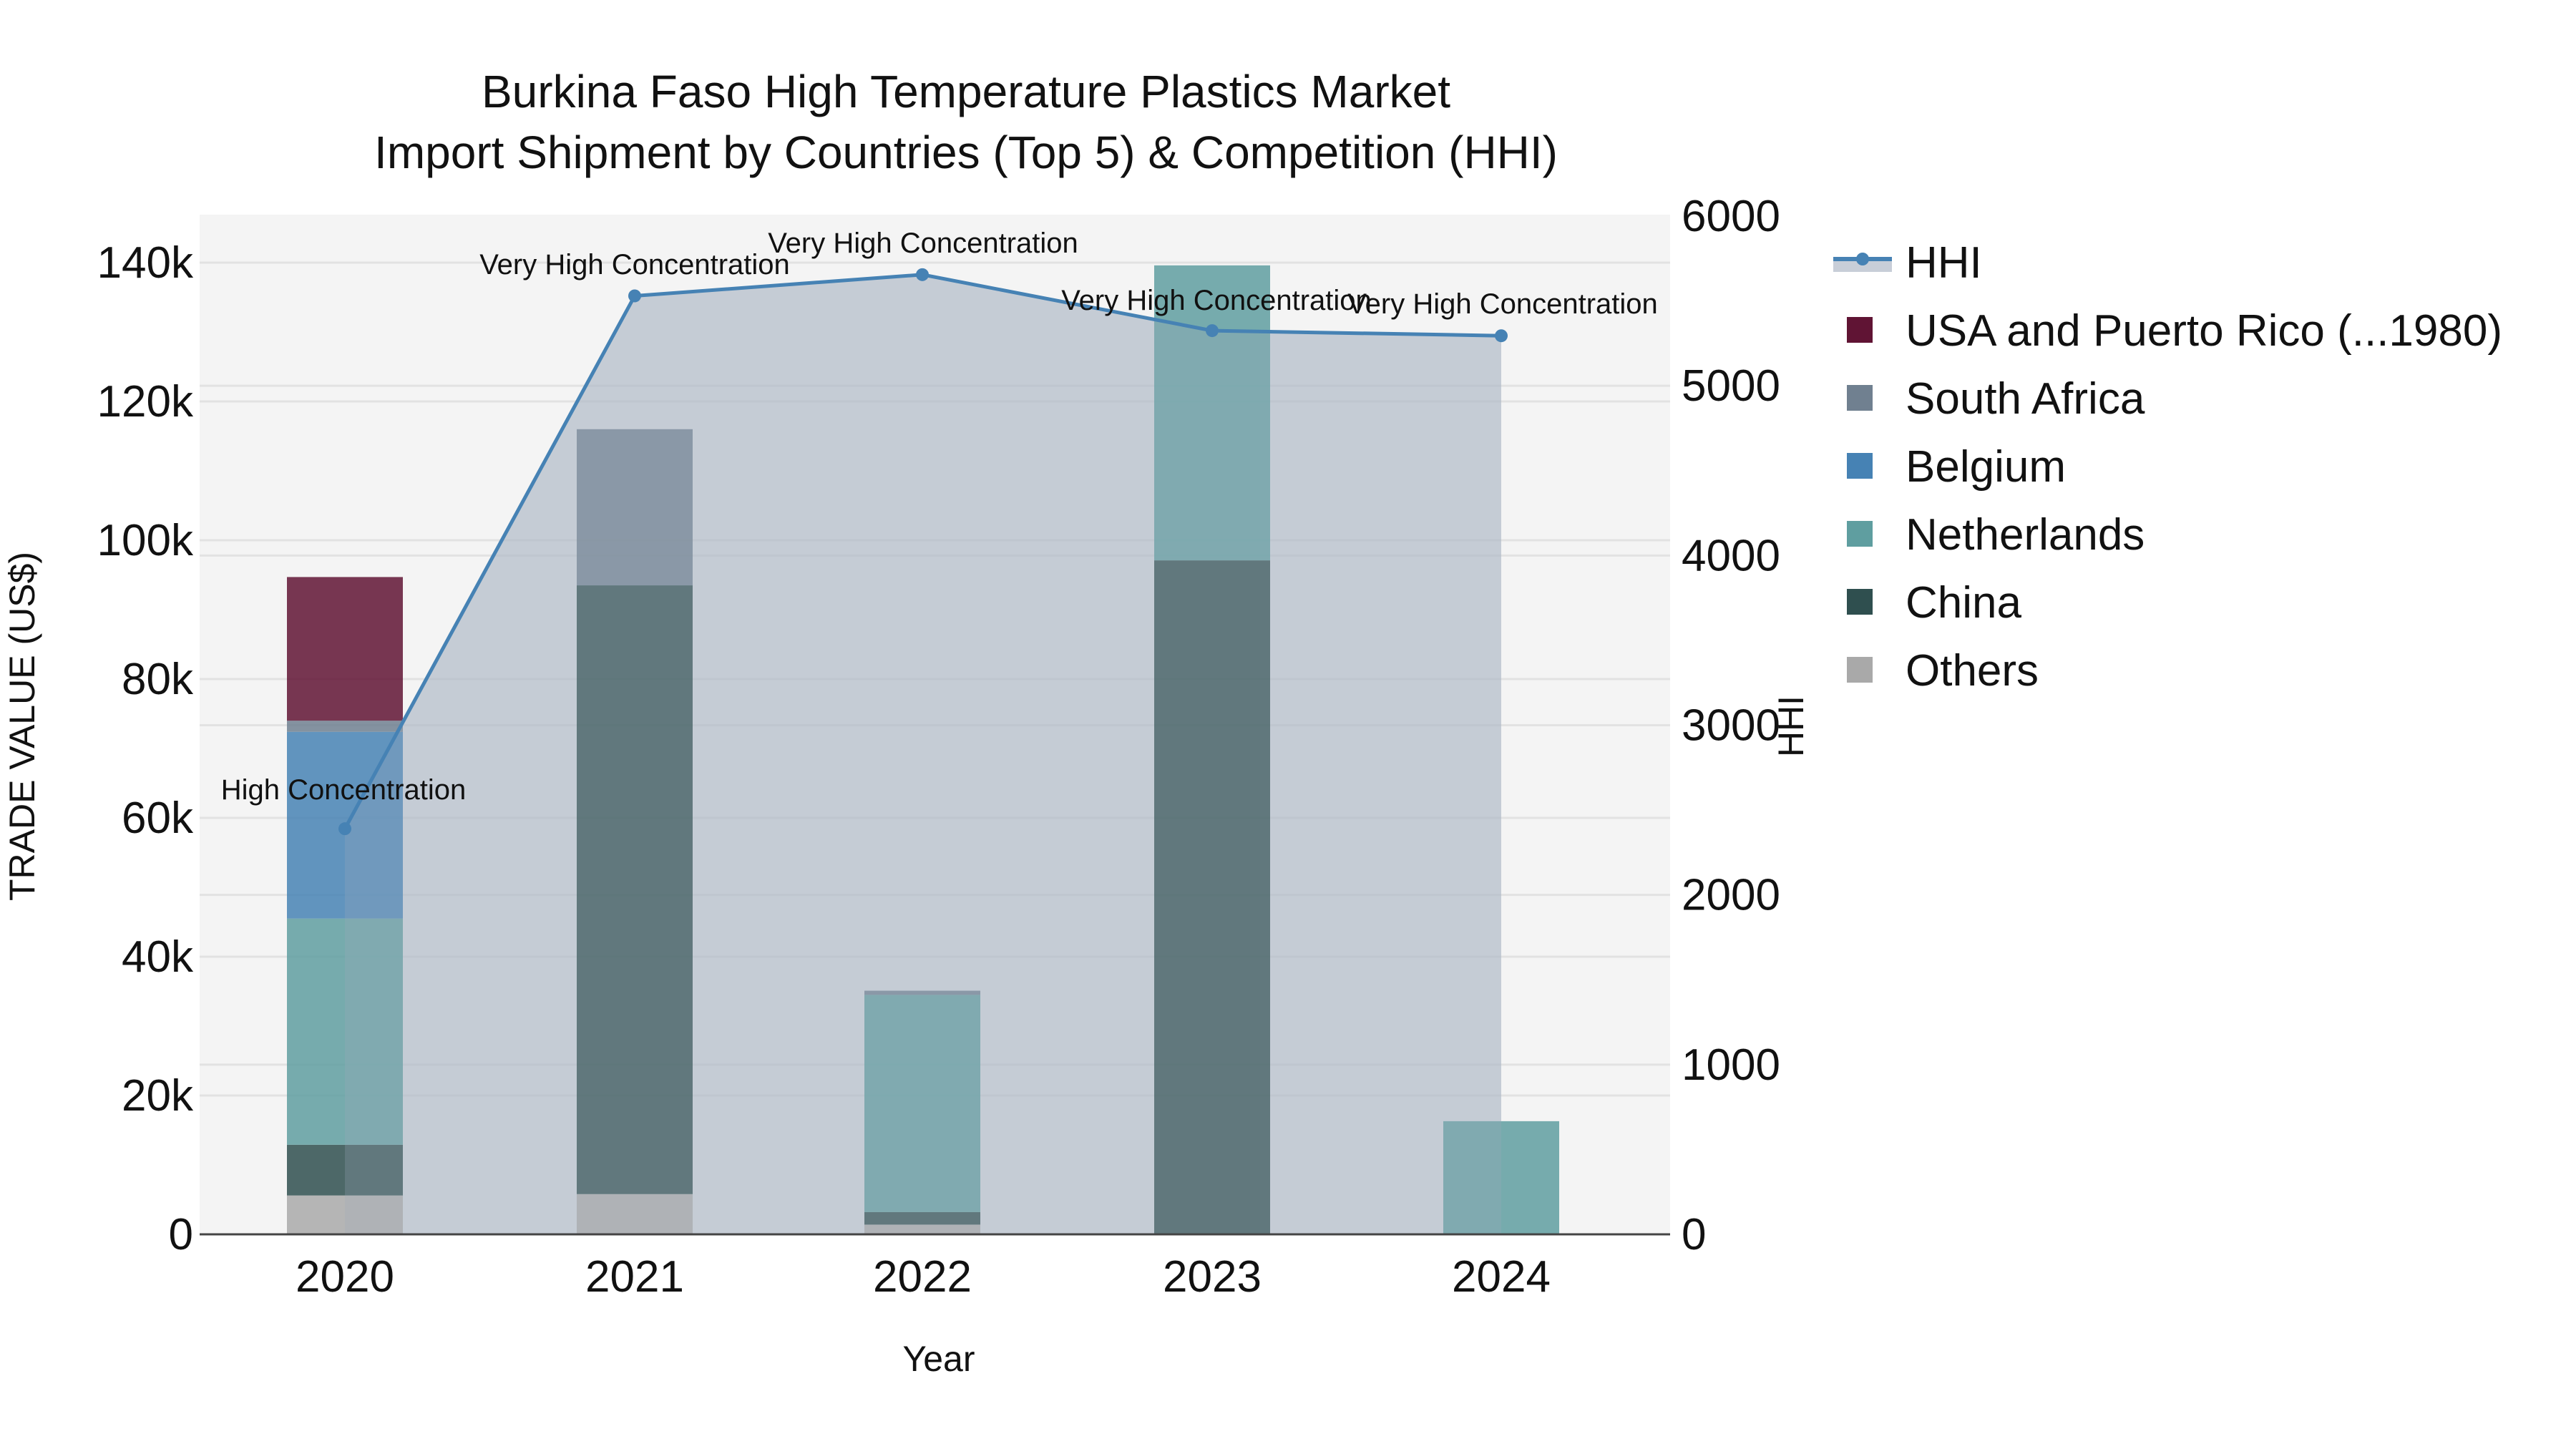  I want to click on hhi-label-2023: Very High Concentration, so click(1216, 300).